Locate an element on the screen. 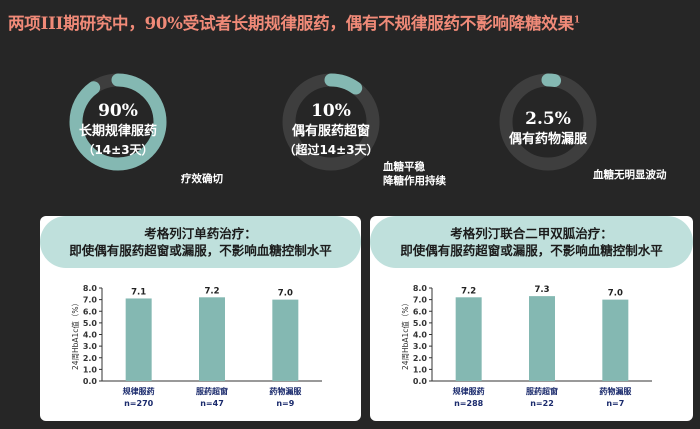 Image resolution: width=700 pixels, height=429 pixels. ring-chart-window is located at coordinates (331, 122).